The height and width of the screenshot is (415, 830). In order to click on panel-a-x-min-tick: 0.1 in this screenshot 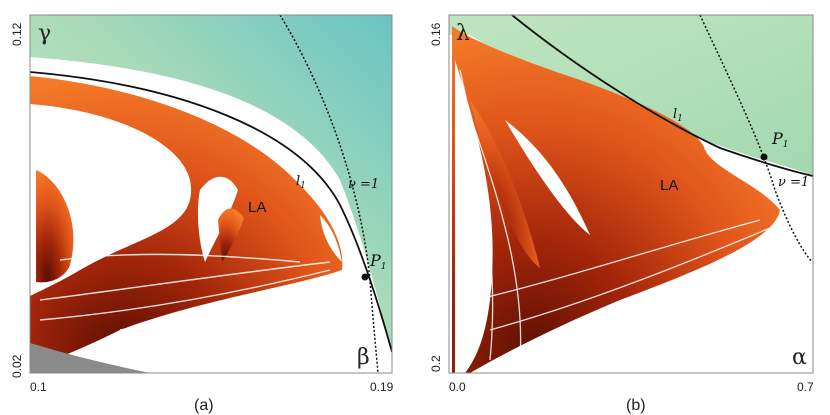, I will do `click(38, 387)`.